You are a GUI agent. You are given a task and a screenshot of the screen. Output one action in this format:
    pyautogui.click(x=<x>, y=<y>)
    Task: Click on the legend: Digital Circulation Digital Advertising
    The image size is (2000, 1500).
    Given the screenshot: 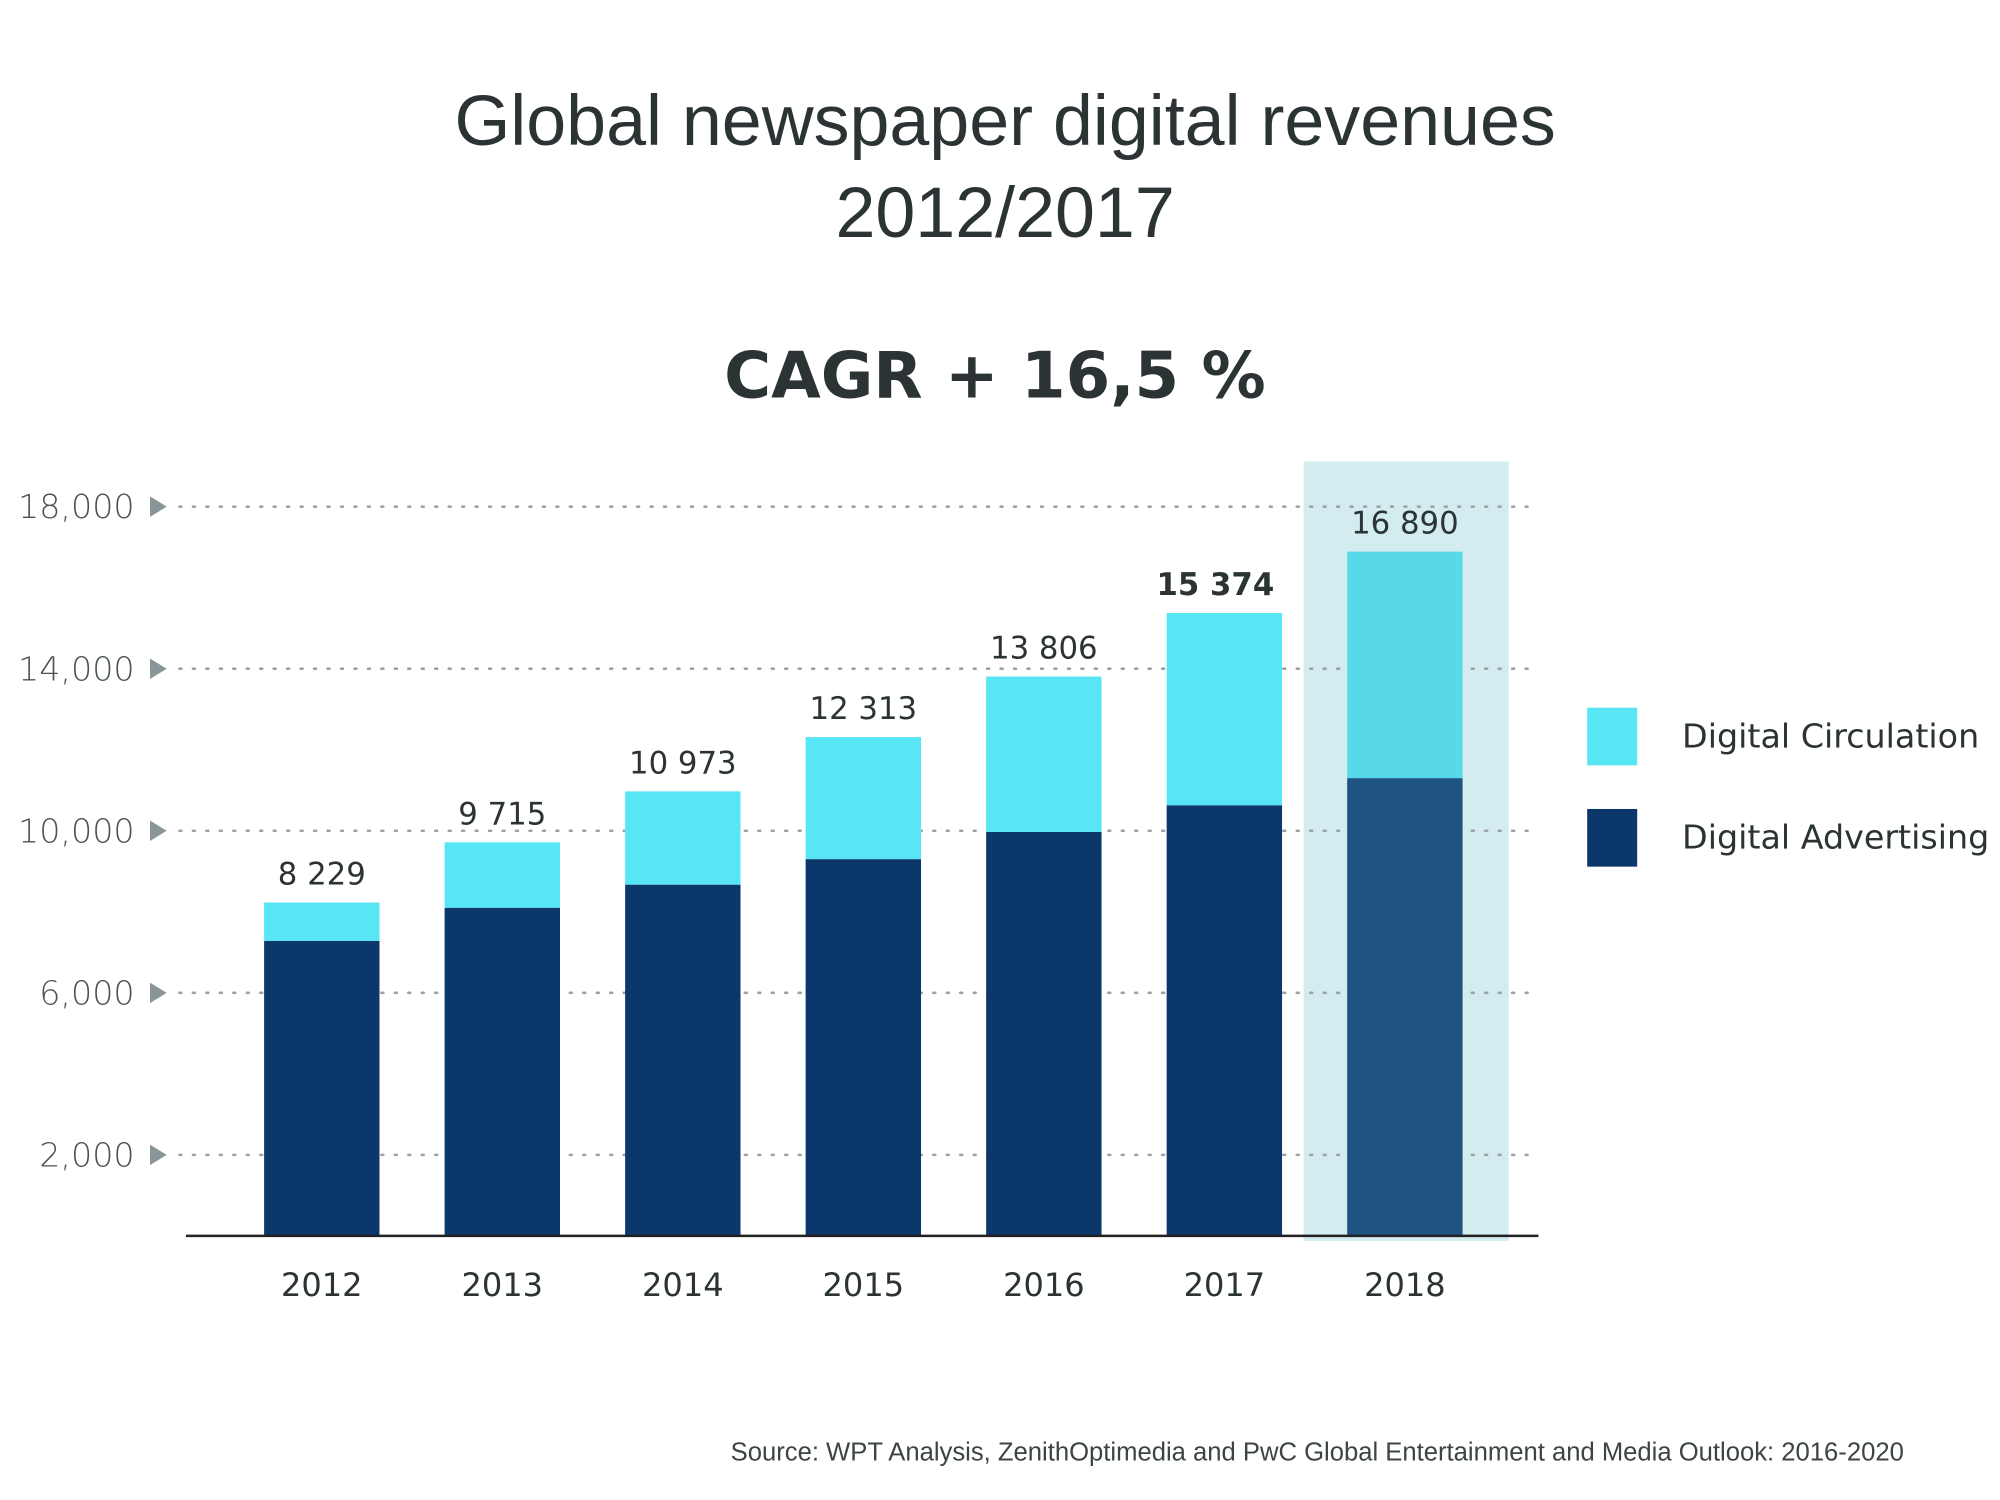 What is the action you would take?
    pyautogui.click(x=1788, y=787)
    